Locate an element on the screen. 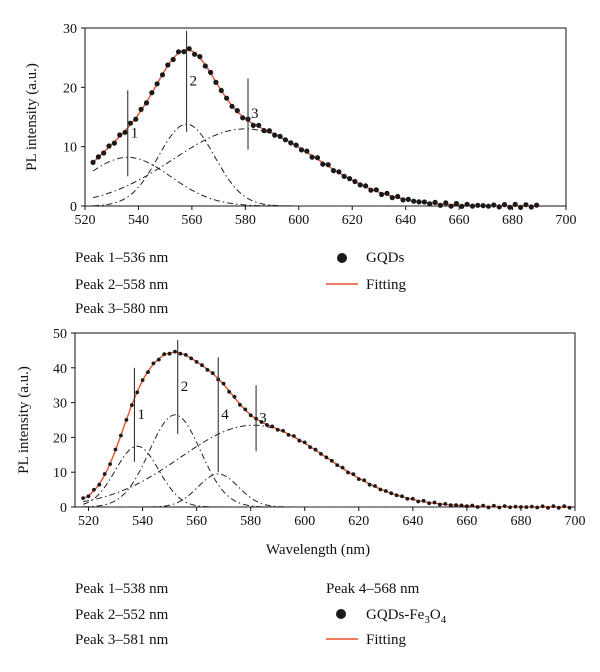 The height and width of the screenshot is (672, 600). bottom-peak-markers: 1 2 4 3 is located at coordinates (200, 406).